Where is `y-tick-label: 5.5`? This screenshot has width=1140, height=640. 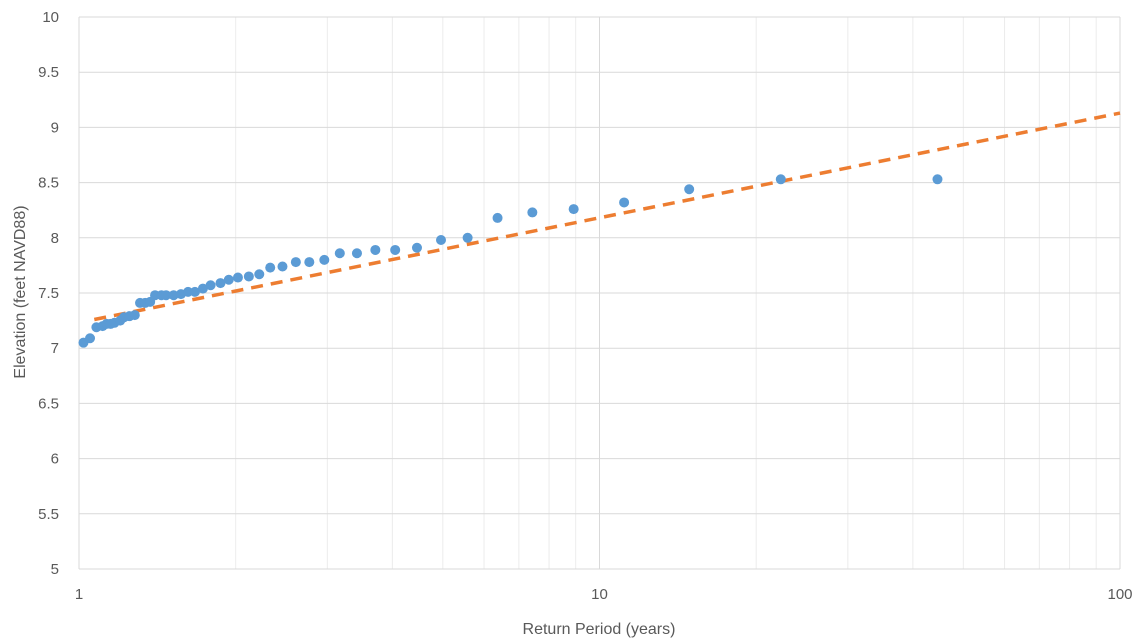 y-tick-label: 5.5 is located at coordinates (48, 514).